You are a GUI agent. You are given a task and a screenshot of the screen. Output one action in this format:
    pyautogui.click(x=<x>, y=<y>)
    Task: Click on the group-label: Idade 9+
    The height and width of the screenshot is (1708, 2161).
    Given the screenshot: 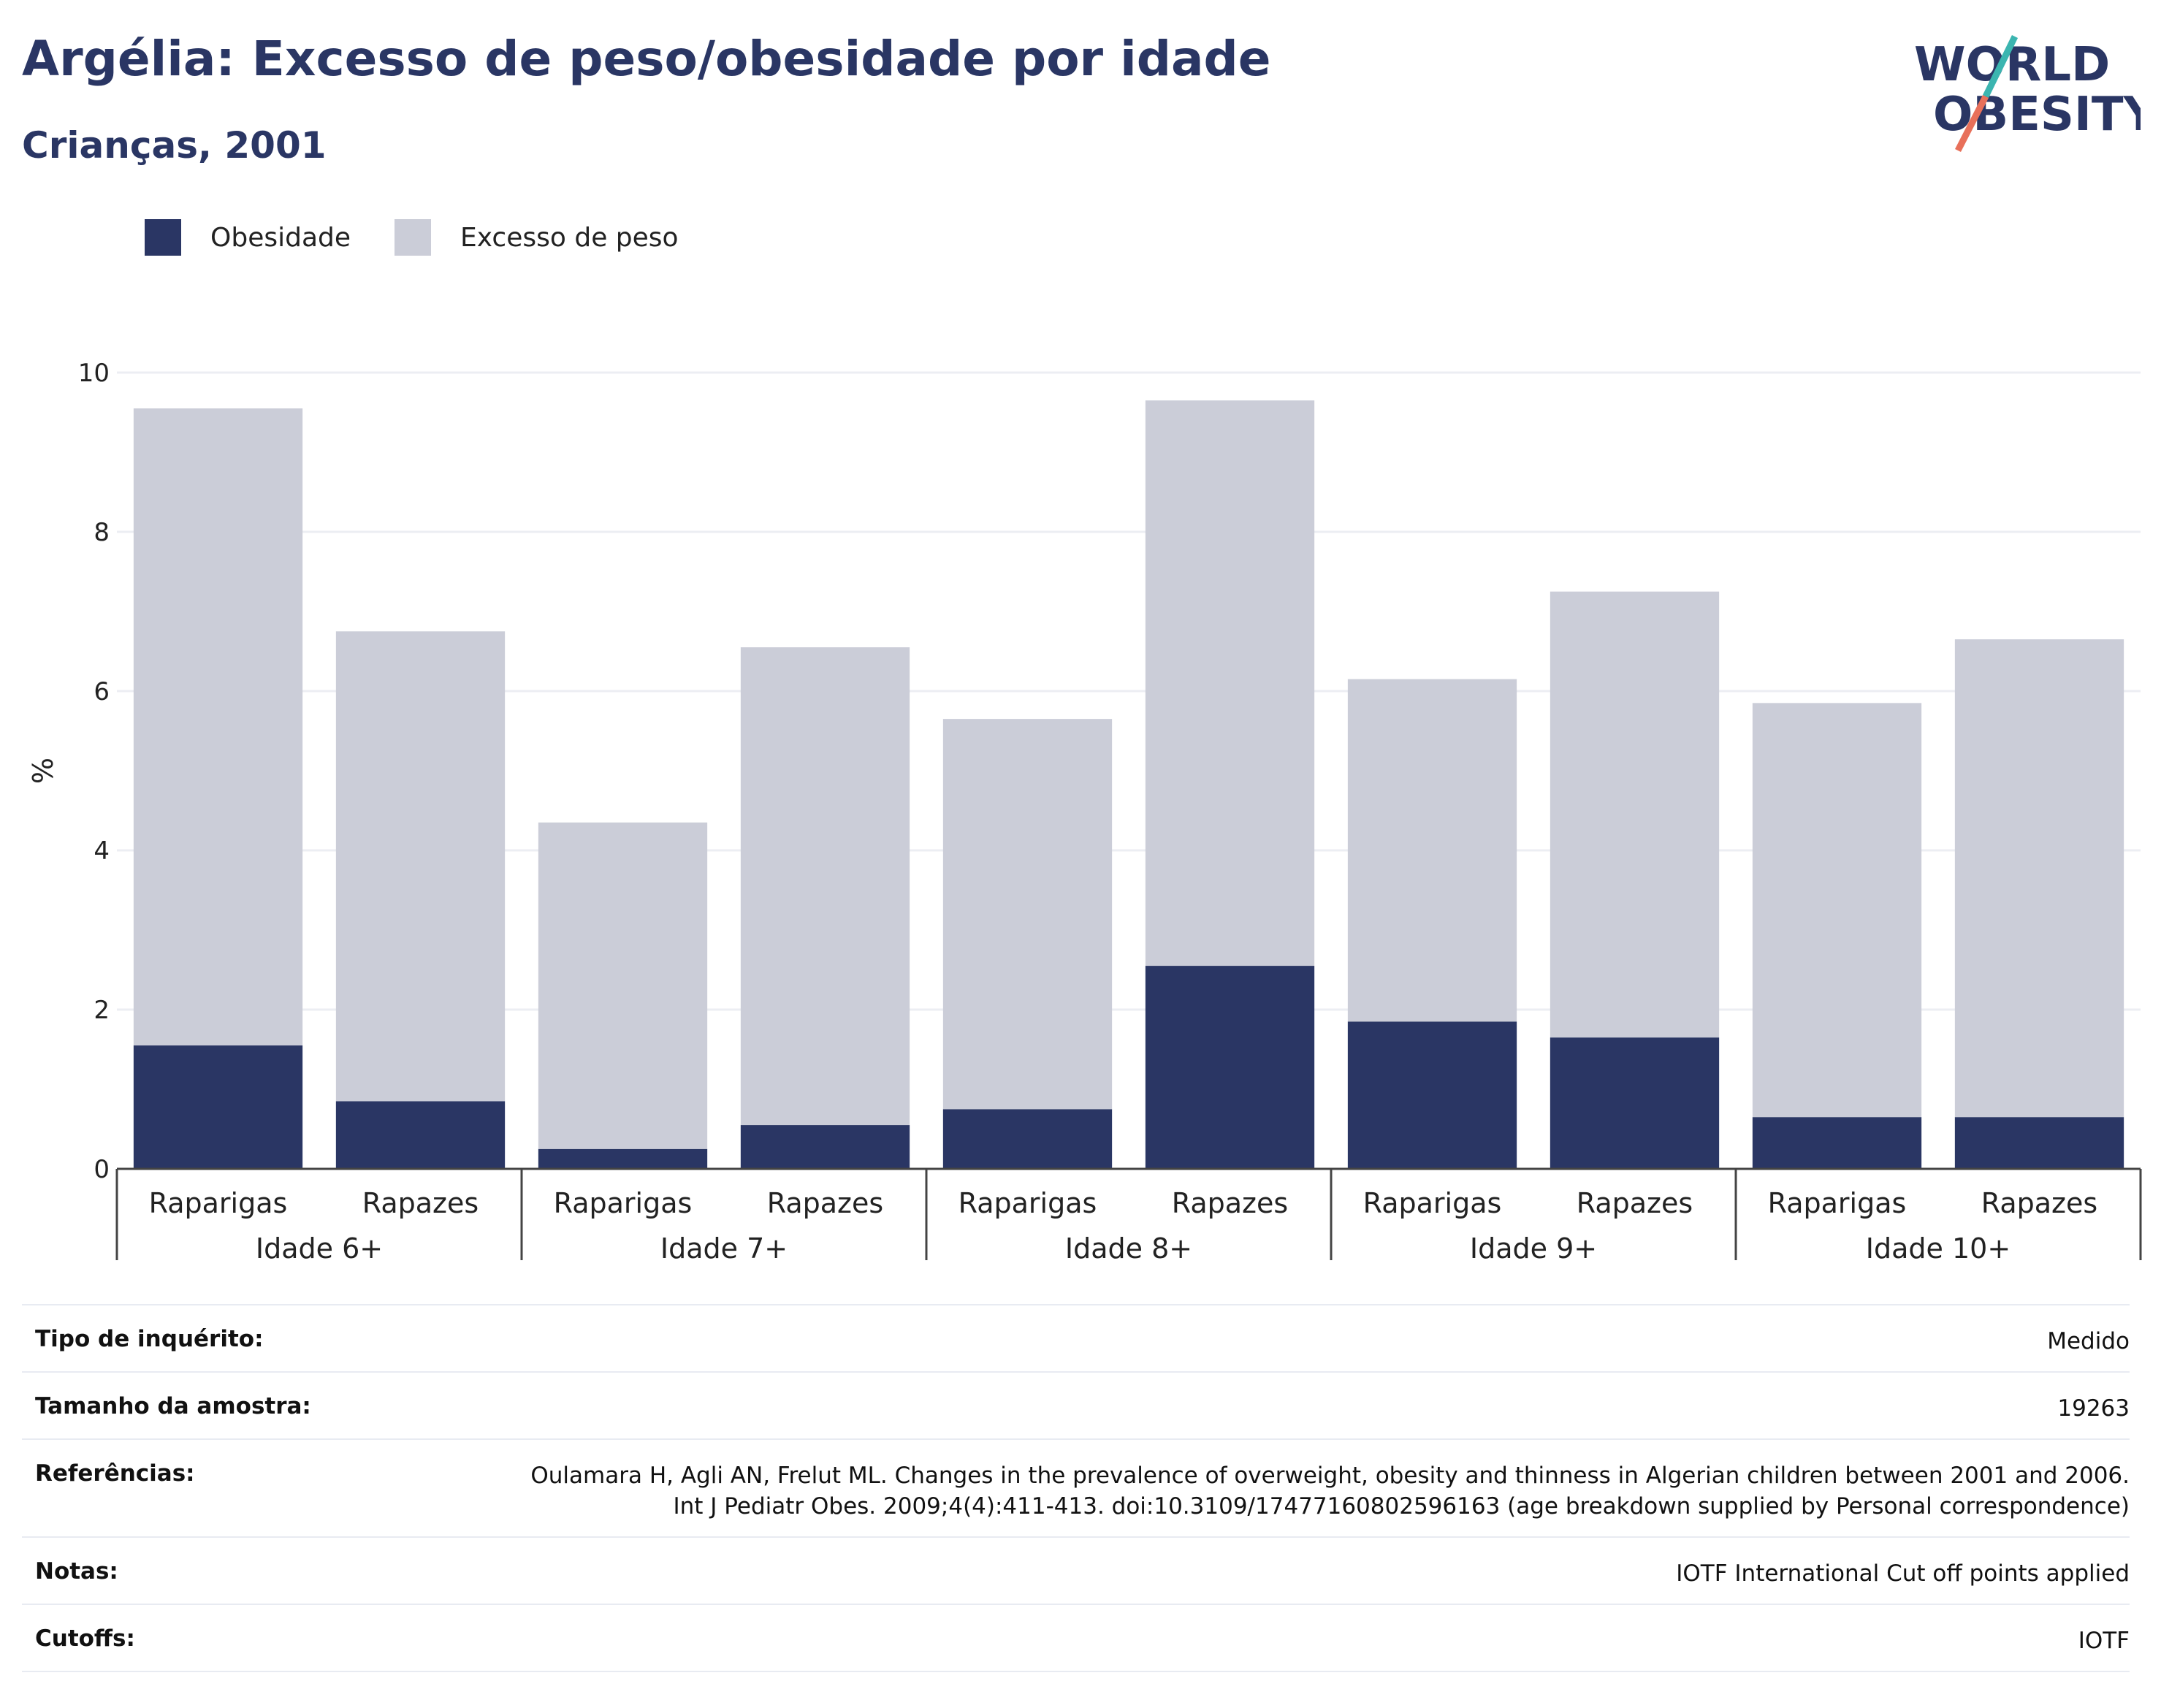 What is the action you would take?
    pyautogui.click(x=1533, y=1248)
    